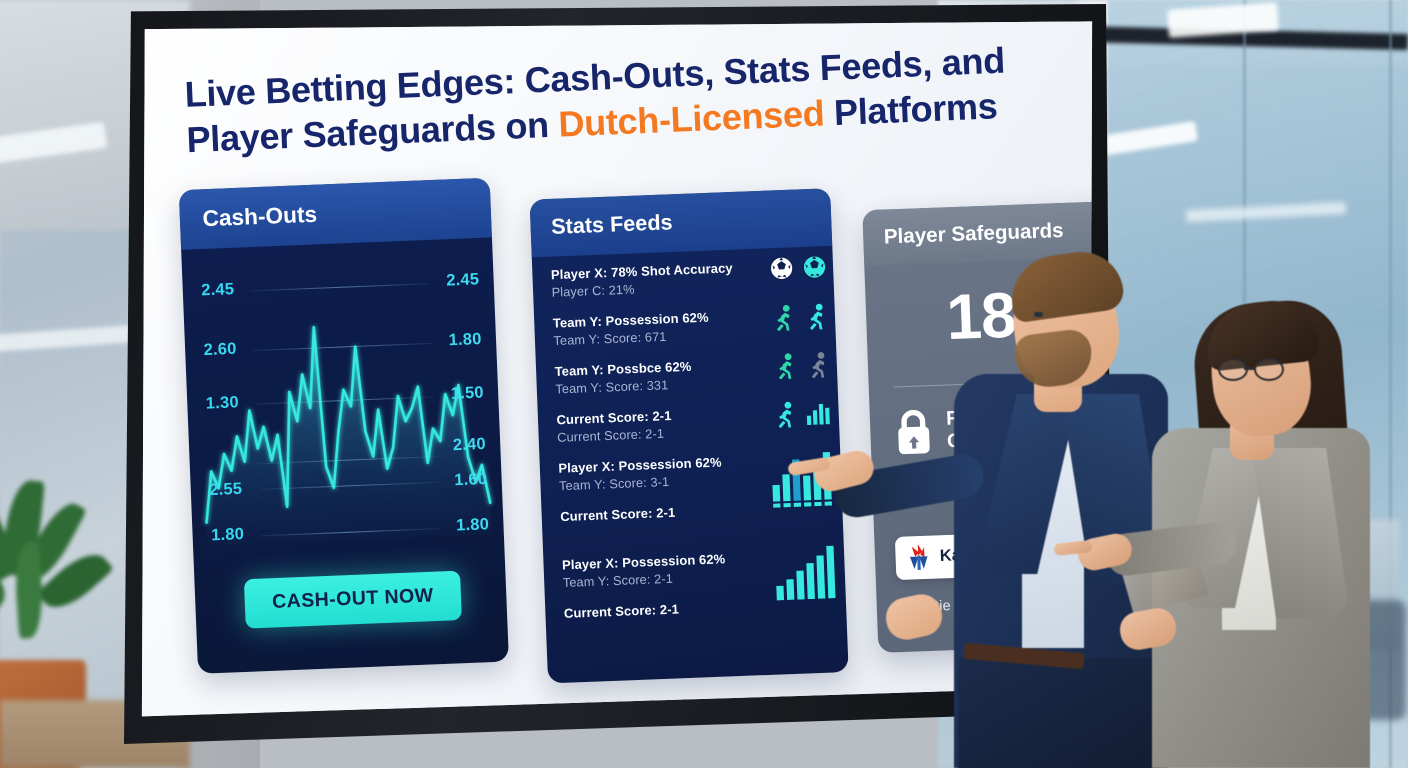 The width and height of the screenshot is (1408, 768). Describe the element at coordinates (919, 557) in the screenshot. I see `kansspelautoriteit-logo-icon` at that location.